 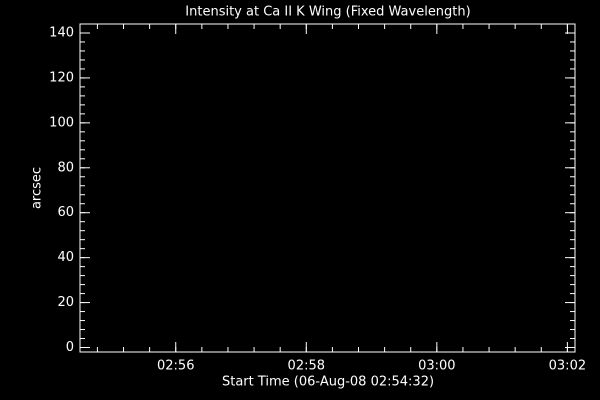 What do you see at coordinates (175, 366) in the screenshot?
I see `x-tick-label: 02:56` at bounding box center [175, 366].